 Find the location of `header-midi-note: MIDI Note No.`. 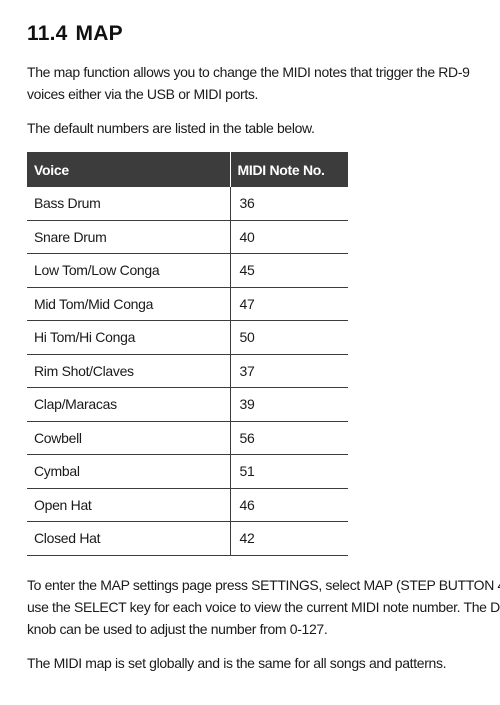

header-midi-note: MIDI Note No. is located at coordinates (288, 169).